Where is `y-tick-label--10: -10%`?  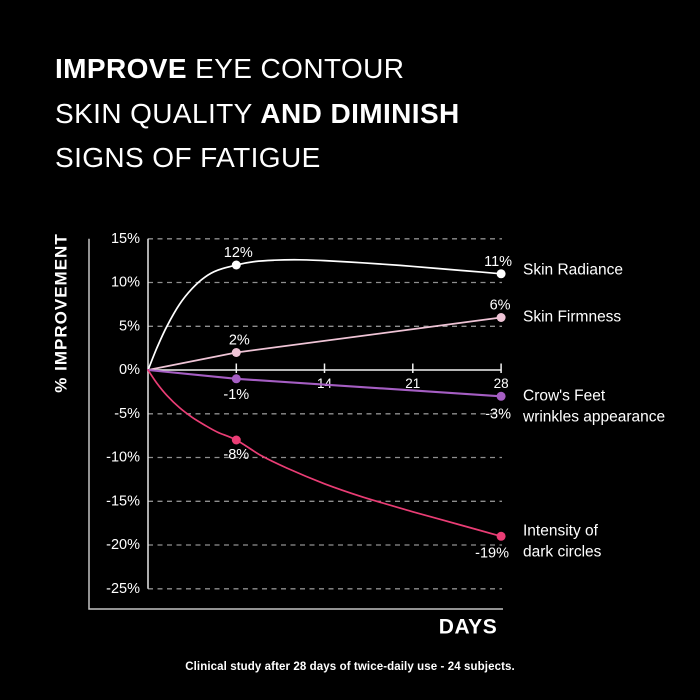
y-tick-label--10: -10% is located at coordinates (123, 458).